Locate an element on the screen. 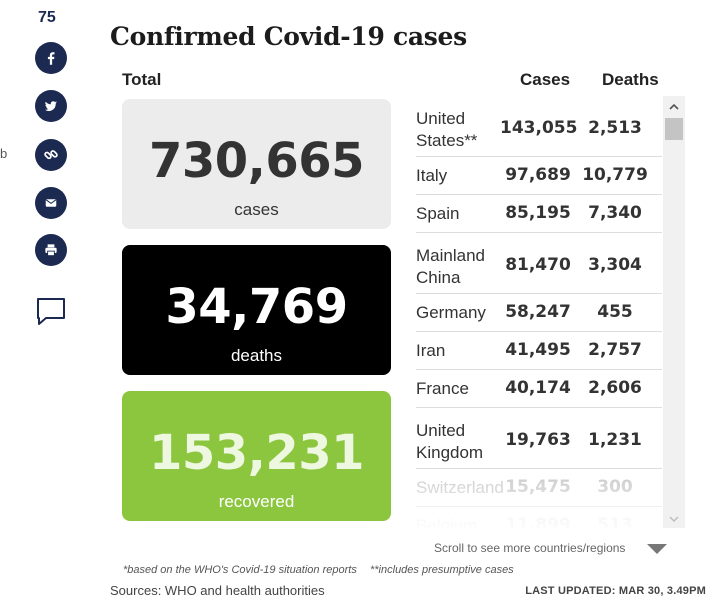 The width and height of the screenshot is (718, 612). country-cases: 19,763 is located at coordinates (538, 440).